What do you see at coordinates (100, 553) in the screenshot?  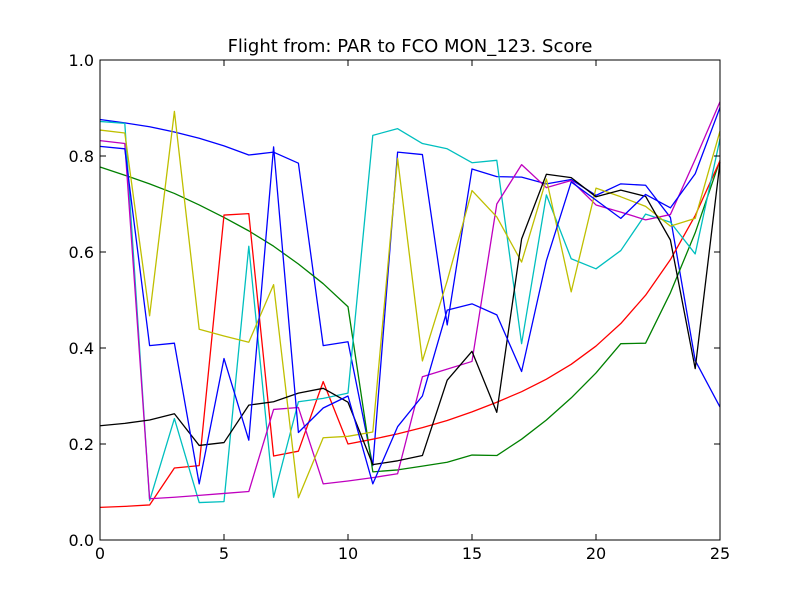 I see `x-tick-label: 0` at bounding box center [100, 553].